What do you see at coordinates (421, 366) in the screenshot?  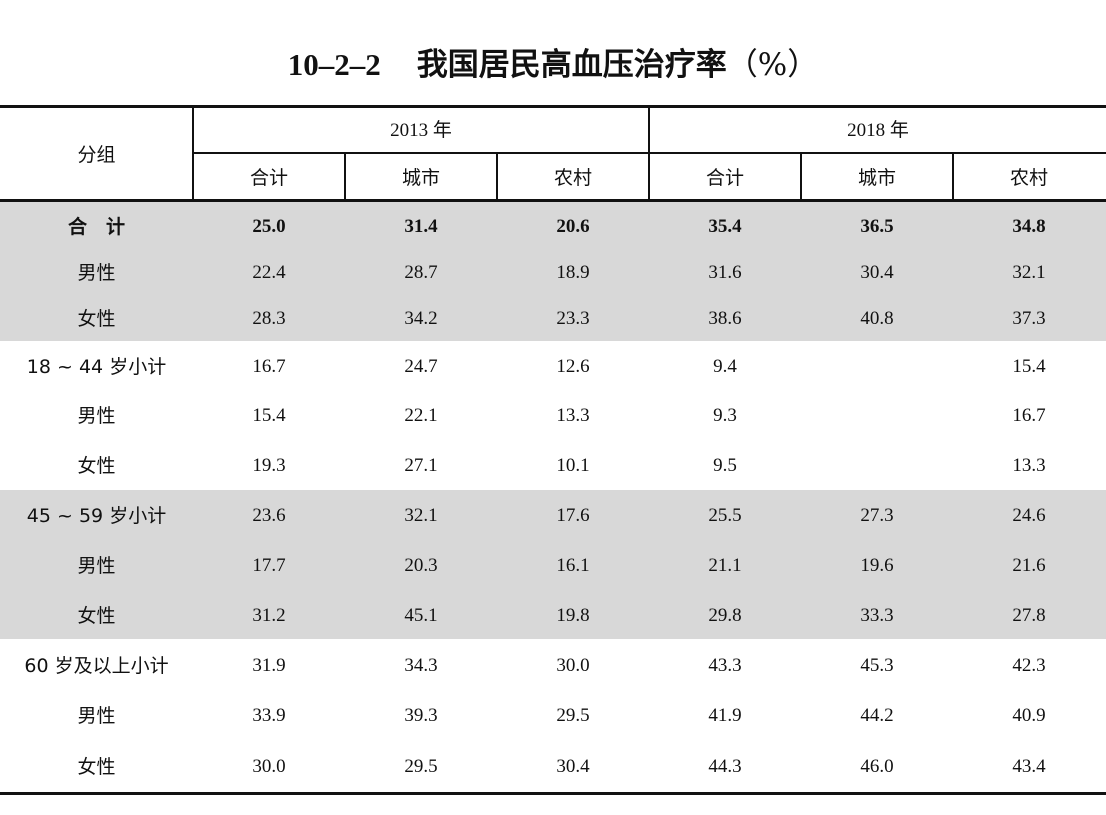 I see `table-cell: 24.7` at bounding box center [421, 366].